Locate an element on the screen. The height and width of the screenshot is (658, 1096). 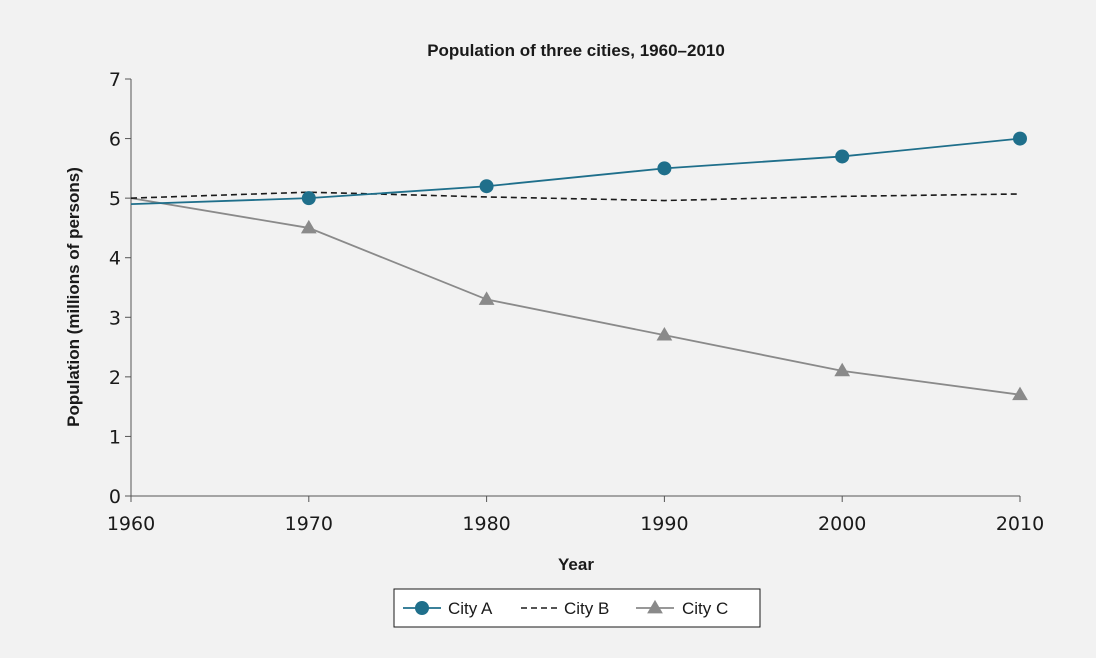
y-tick-label: 5 is located at coordinates (115, 199).